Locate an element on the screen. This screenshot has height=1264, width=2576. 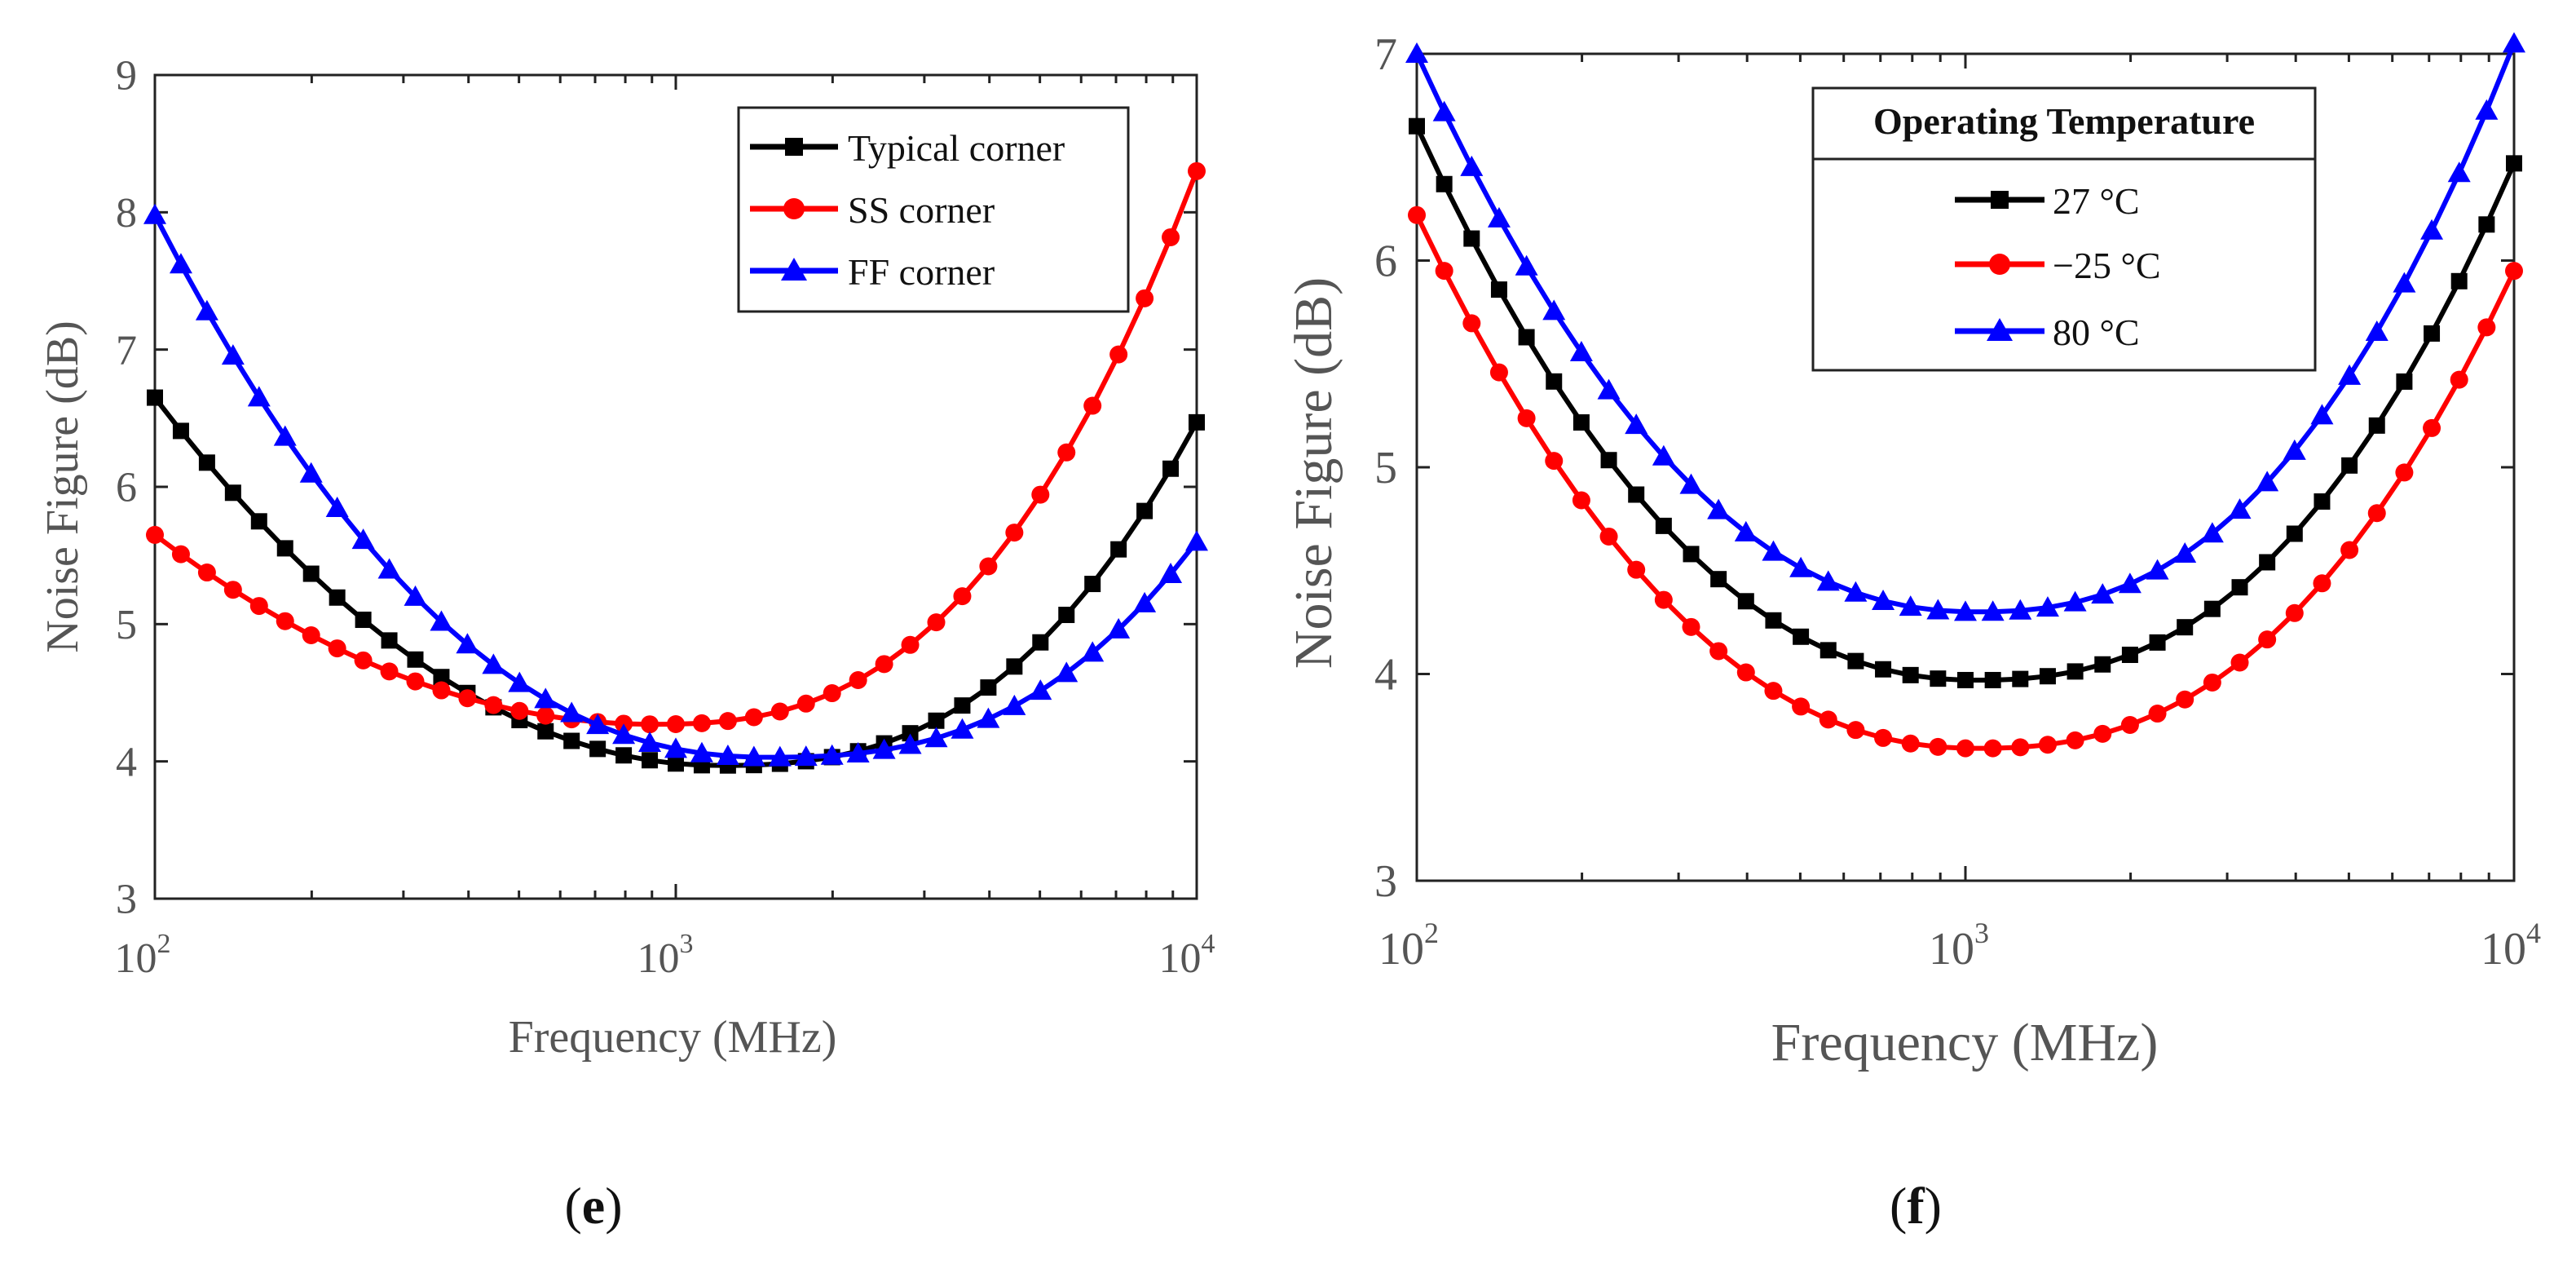
y-tick-label: 3 is located at coordinates (1385, 881).